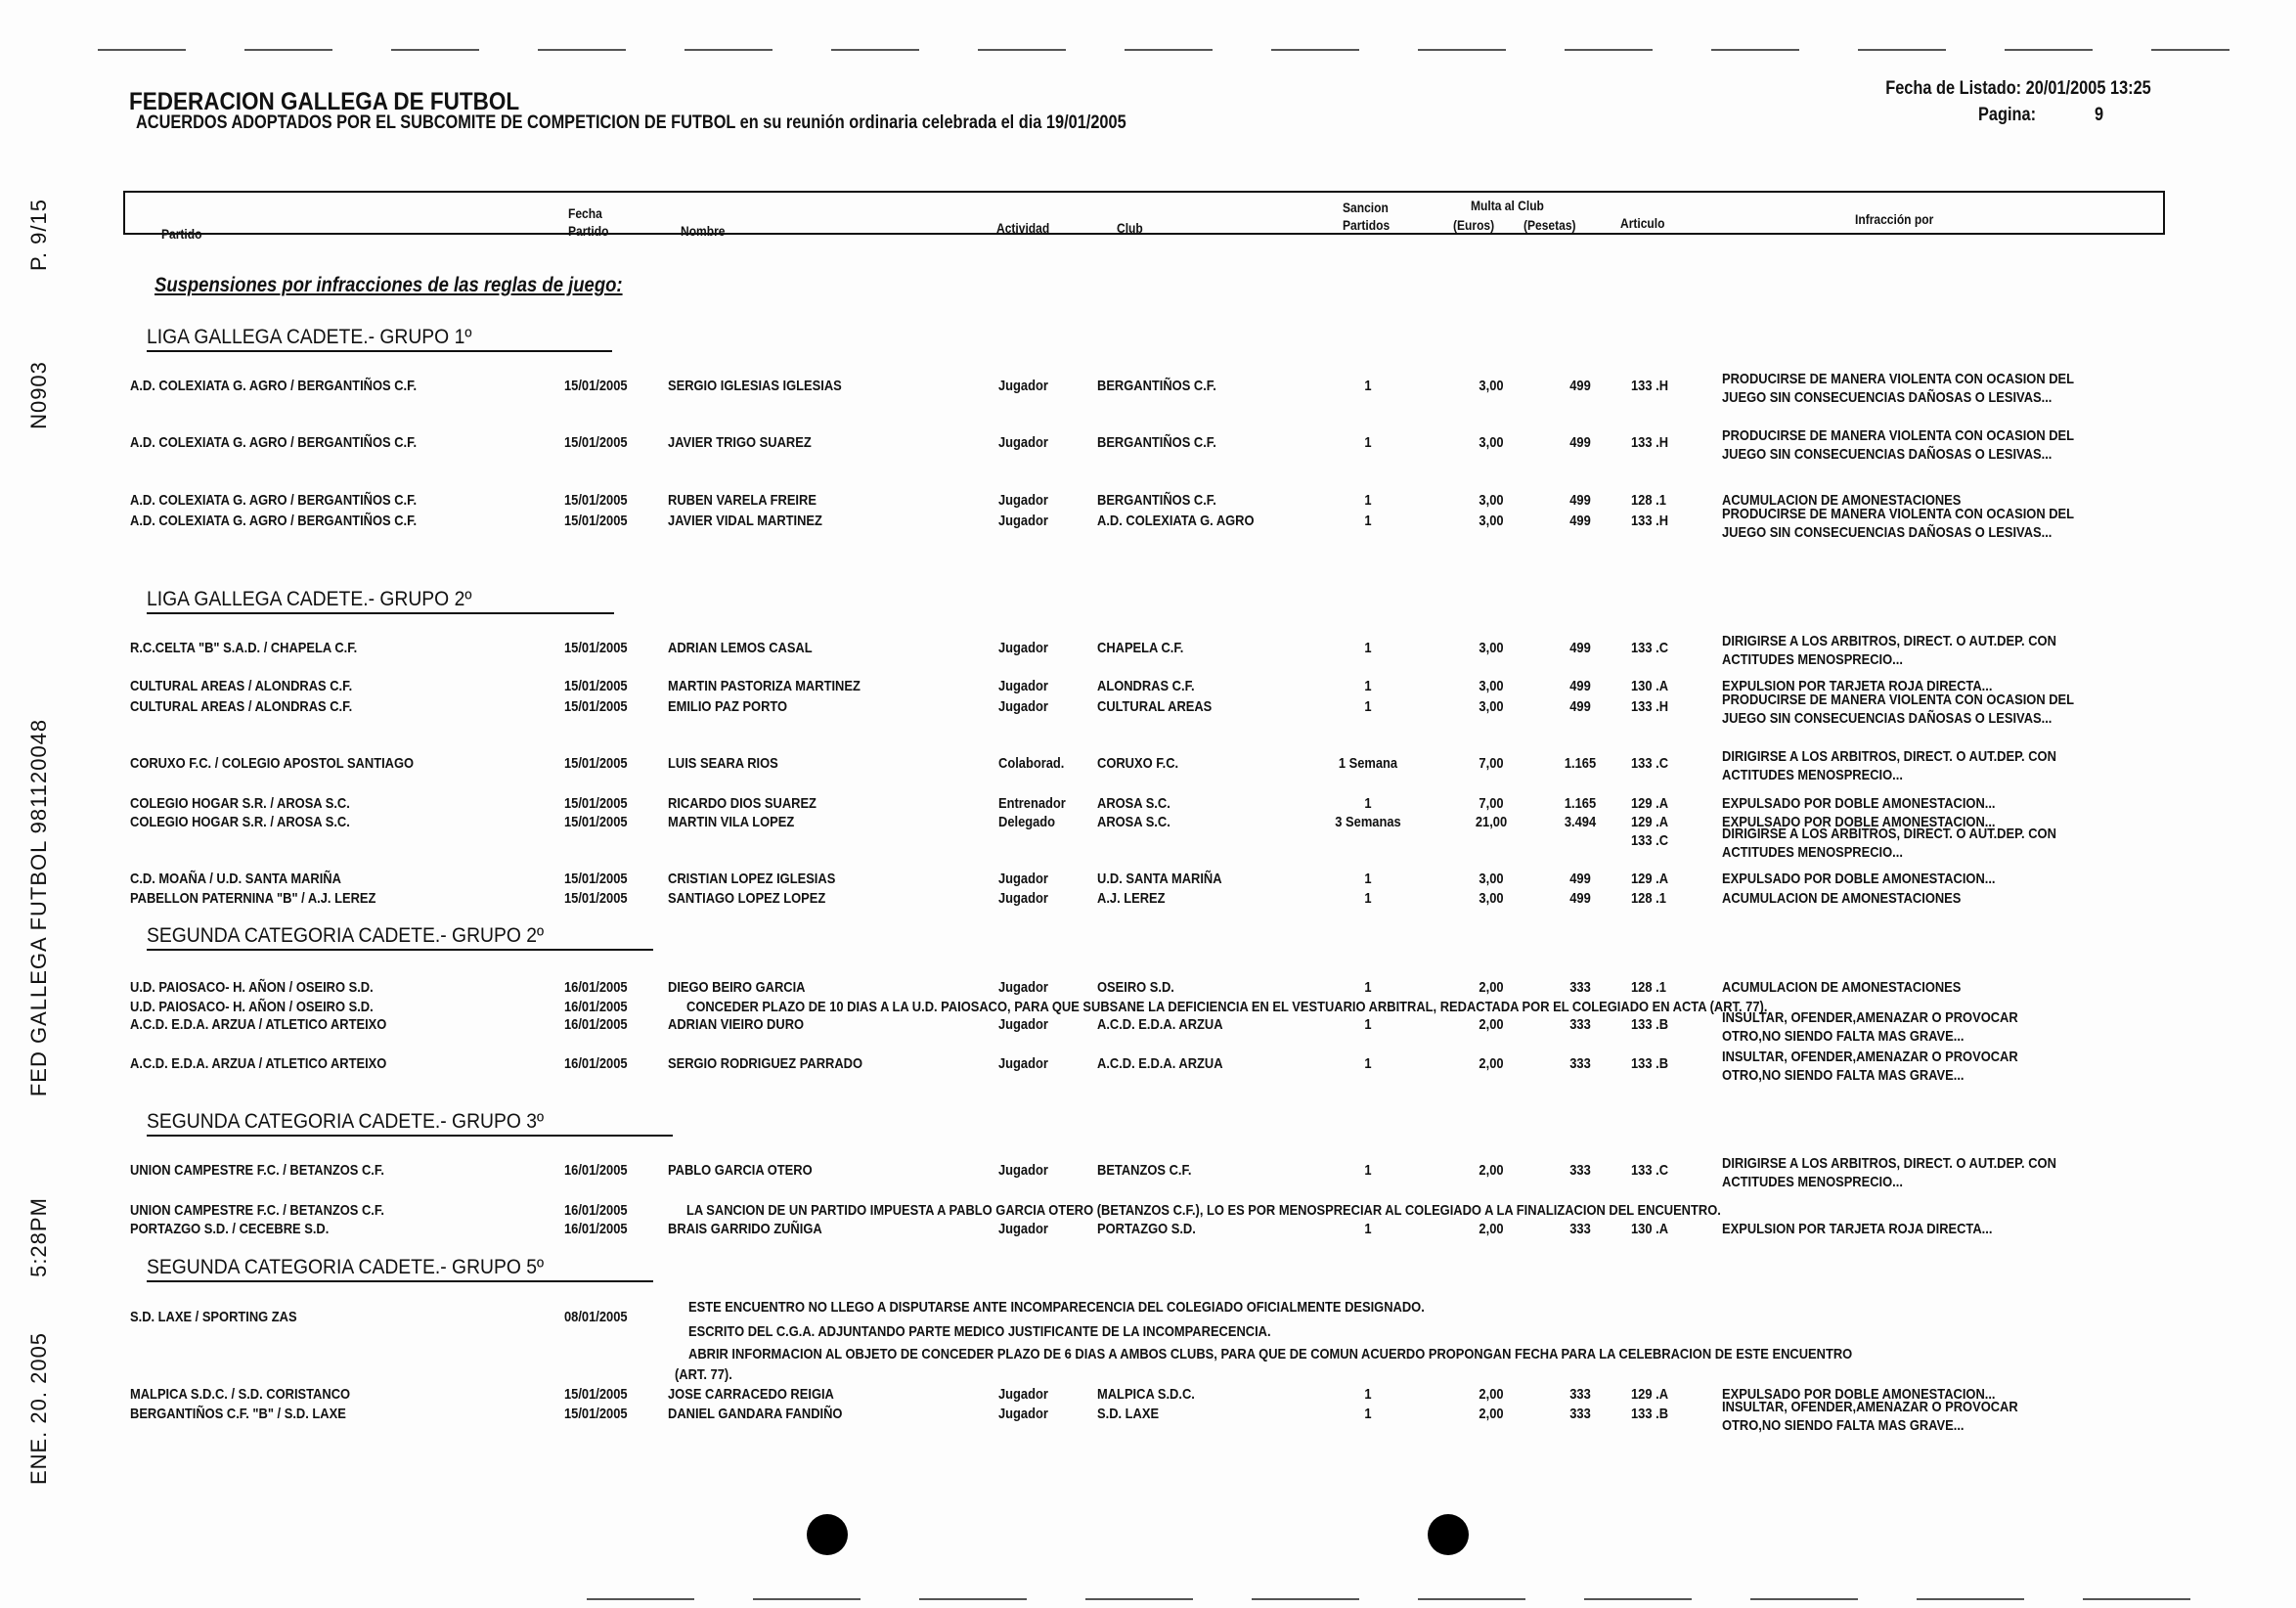 The width and height of the screenshot is (2296, 1608). I want to click on scan-edge-bottom, so click(1418, 1599).